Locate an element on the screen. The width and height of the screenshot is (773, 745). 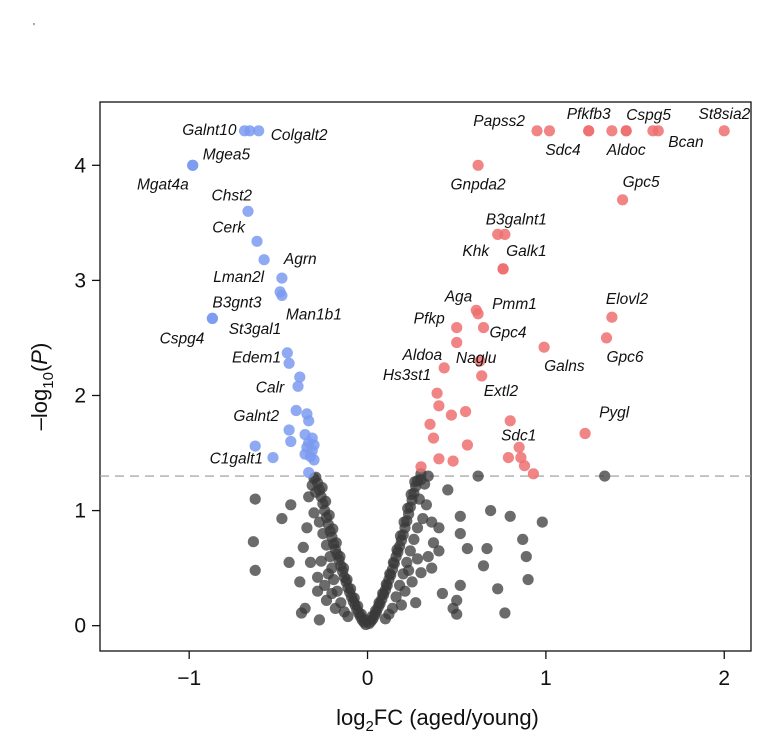
gene-label-sdc4: Sdc4 is located at coordinates (563, 150).